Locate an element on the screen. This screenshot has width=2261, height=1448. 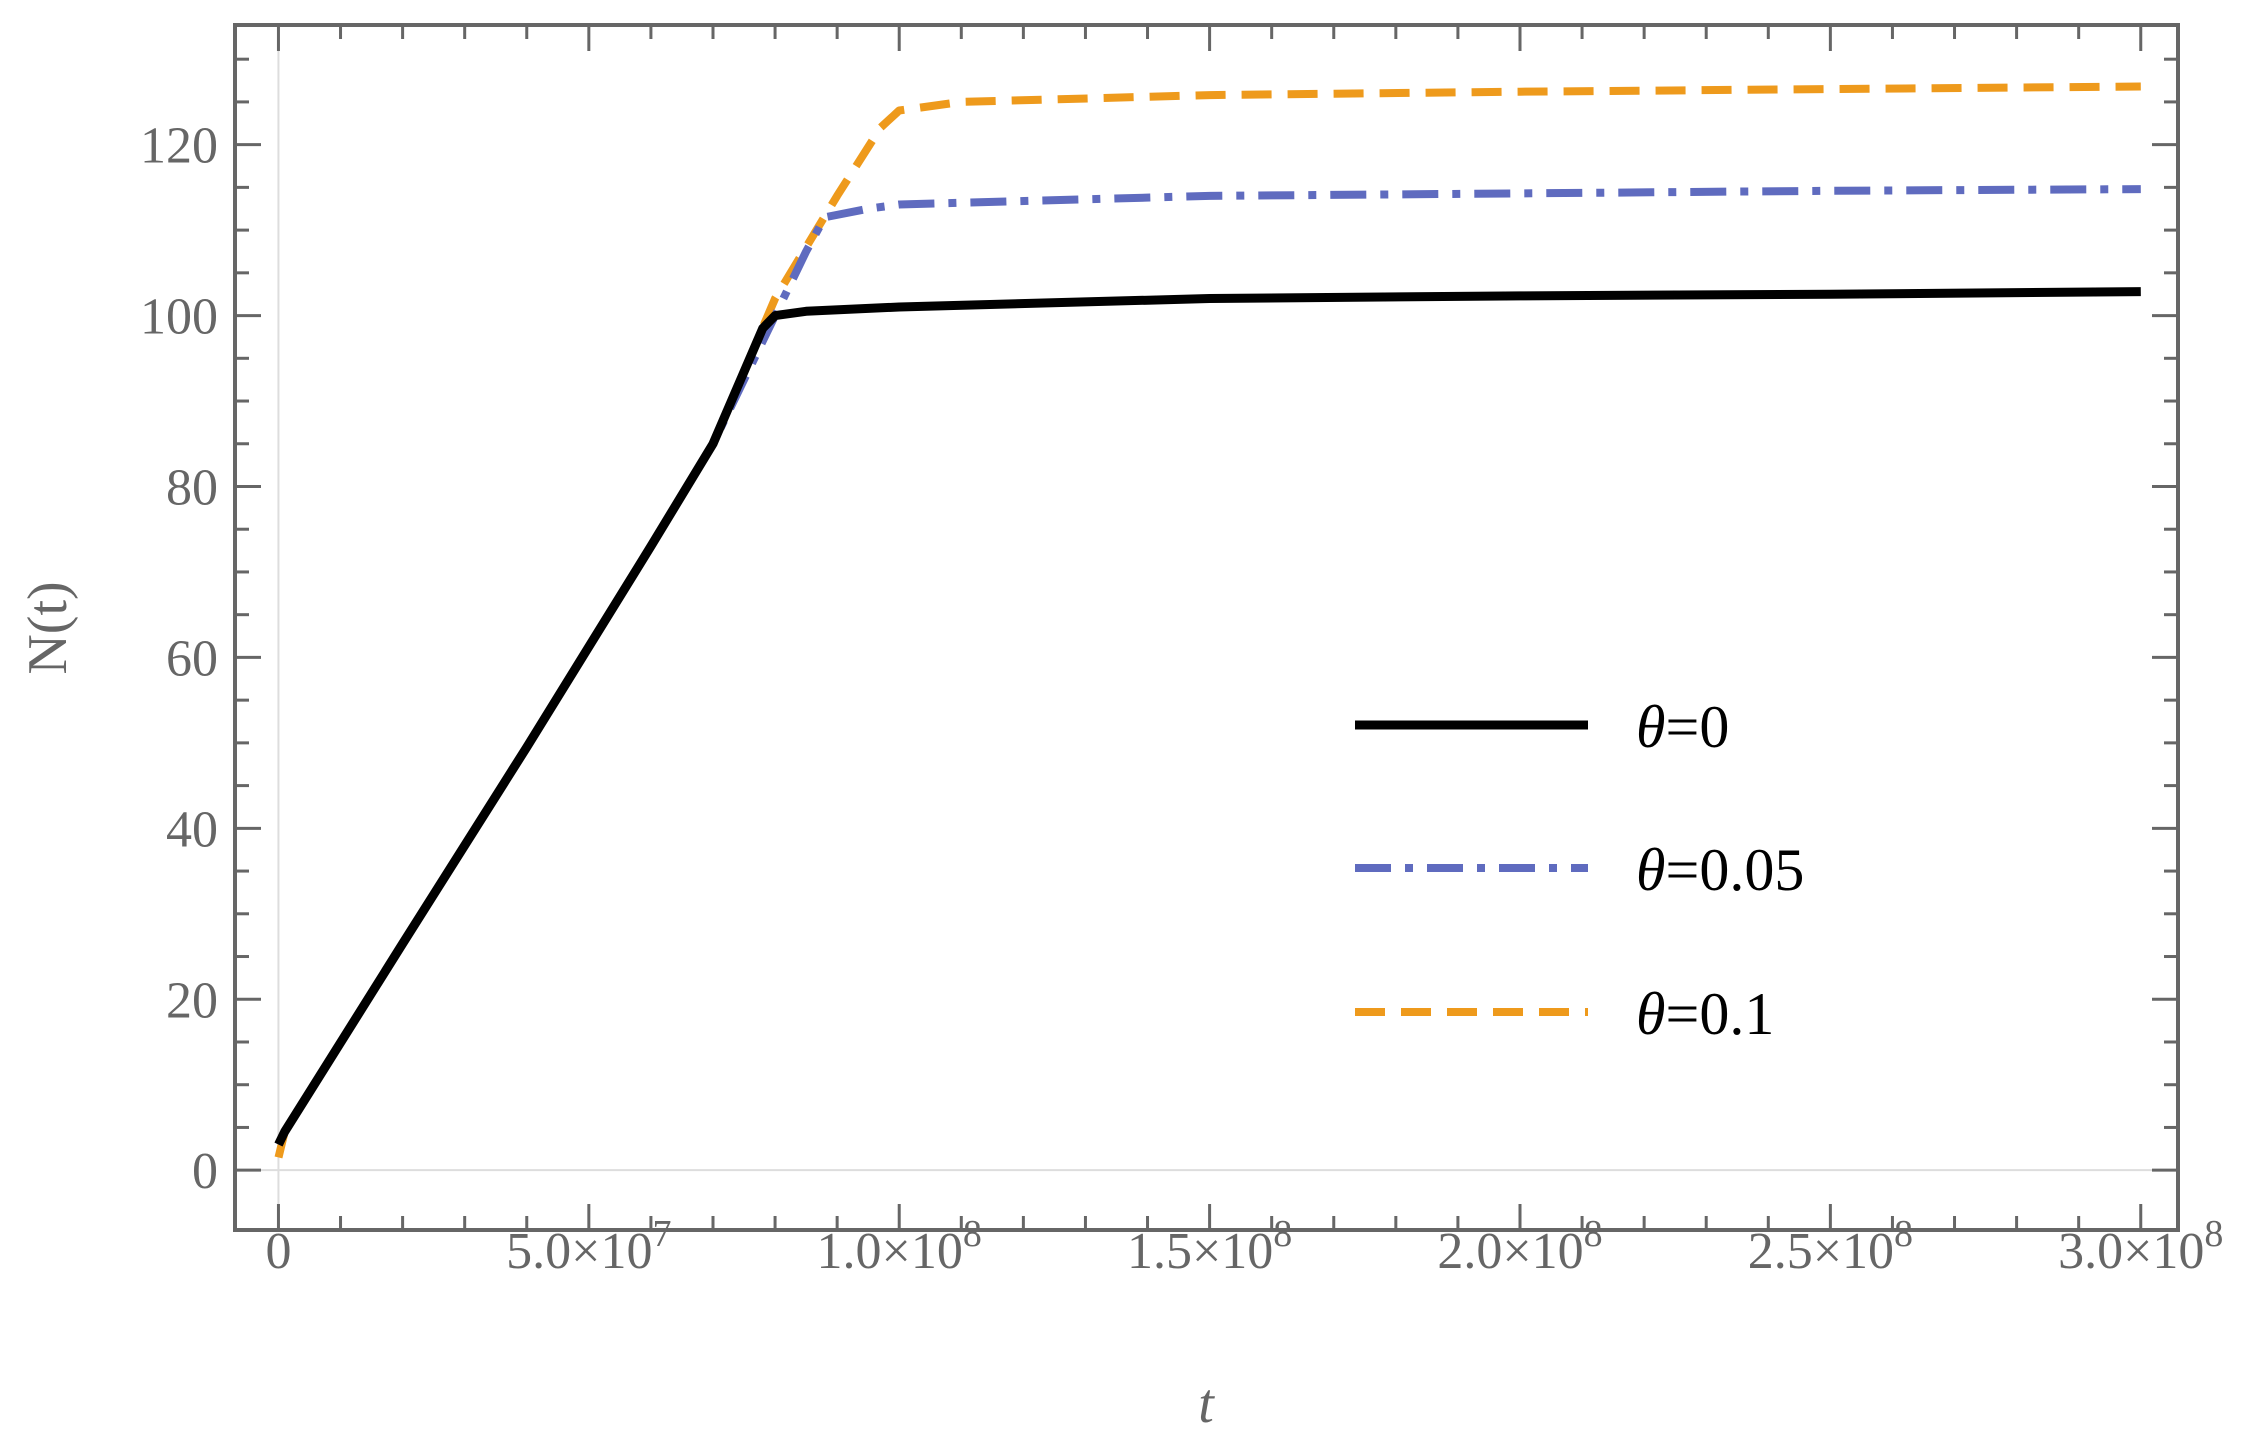
y-tick-label: 60 is located at coordinates (192, 658).